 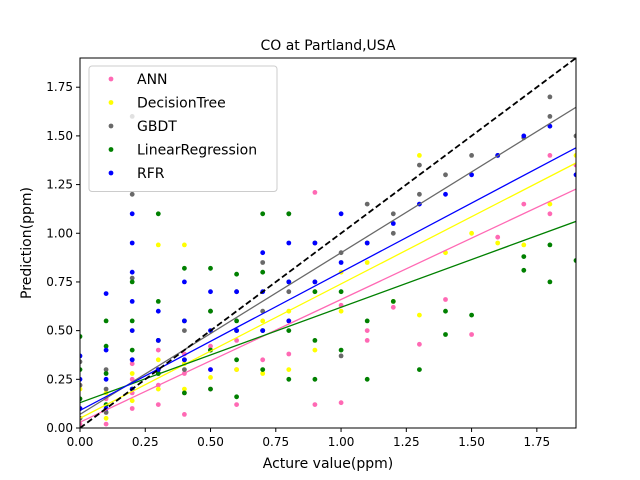 I want to click on x-tick-label: 0.50, so click(x=210, y=442).